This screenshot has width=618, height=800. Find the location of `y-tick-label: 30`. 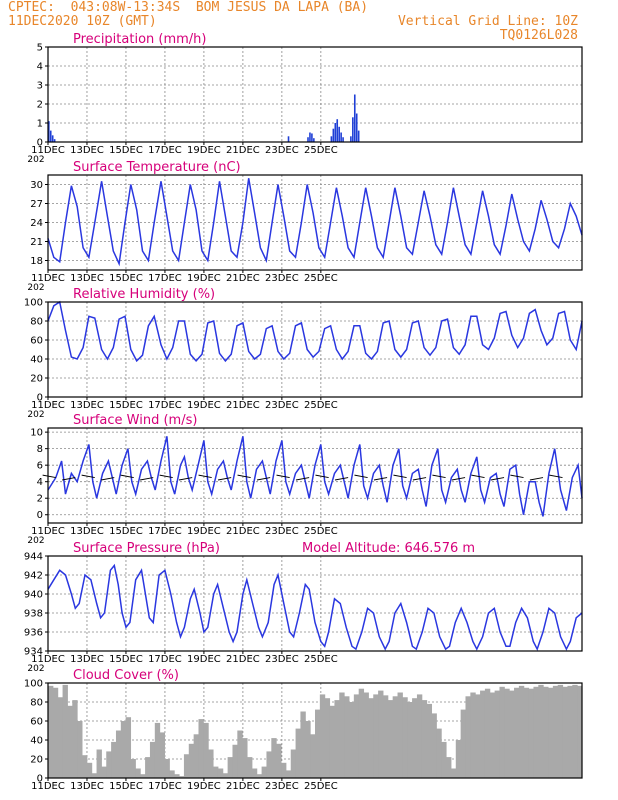

y-tick-label: 30 is located at coordinates (36, 185).